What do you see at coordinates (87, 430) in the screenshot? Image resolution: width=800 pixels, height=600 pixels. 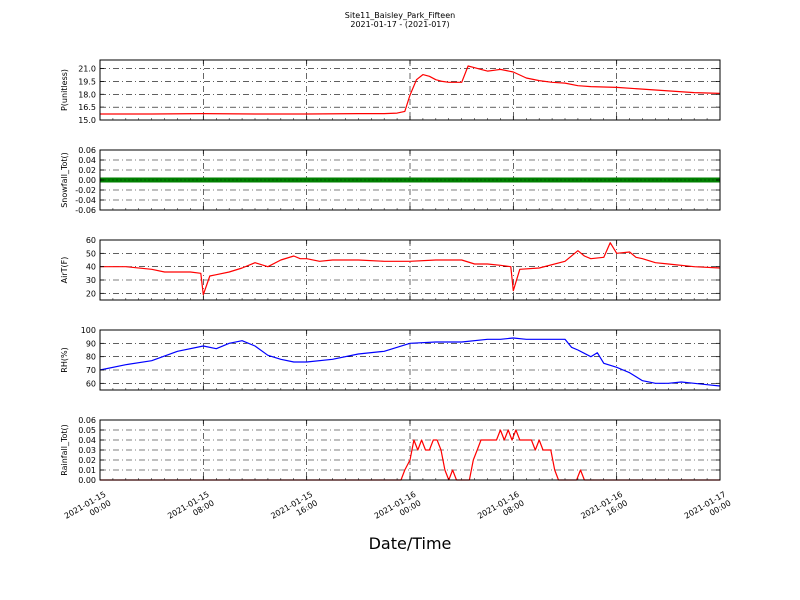 I see `y-tick-label: 0.05` at bounding box center [87, 430].